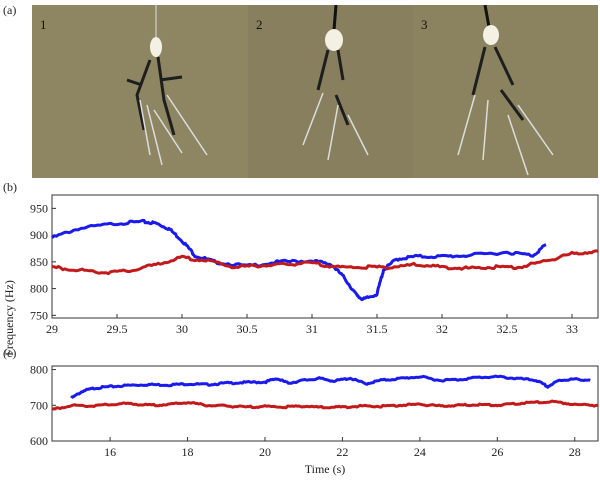  I want to click on panel-a-label: (a), so click(10, 10).